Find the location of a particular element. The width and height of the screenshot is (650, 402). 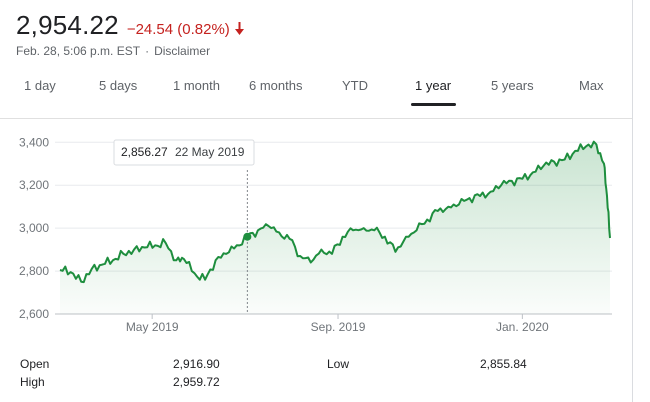

tooltip-box is located at coordinates (184, 152).